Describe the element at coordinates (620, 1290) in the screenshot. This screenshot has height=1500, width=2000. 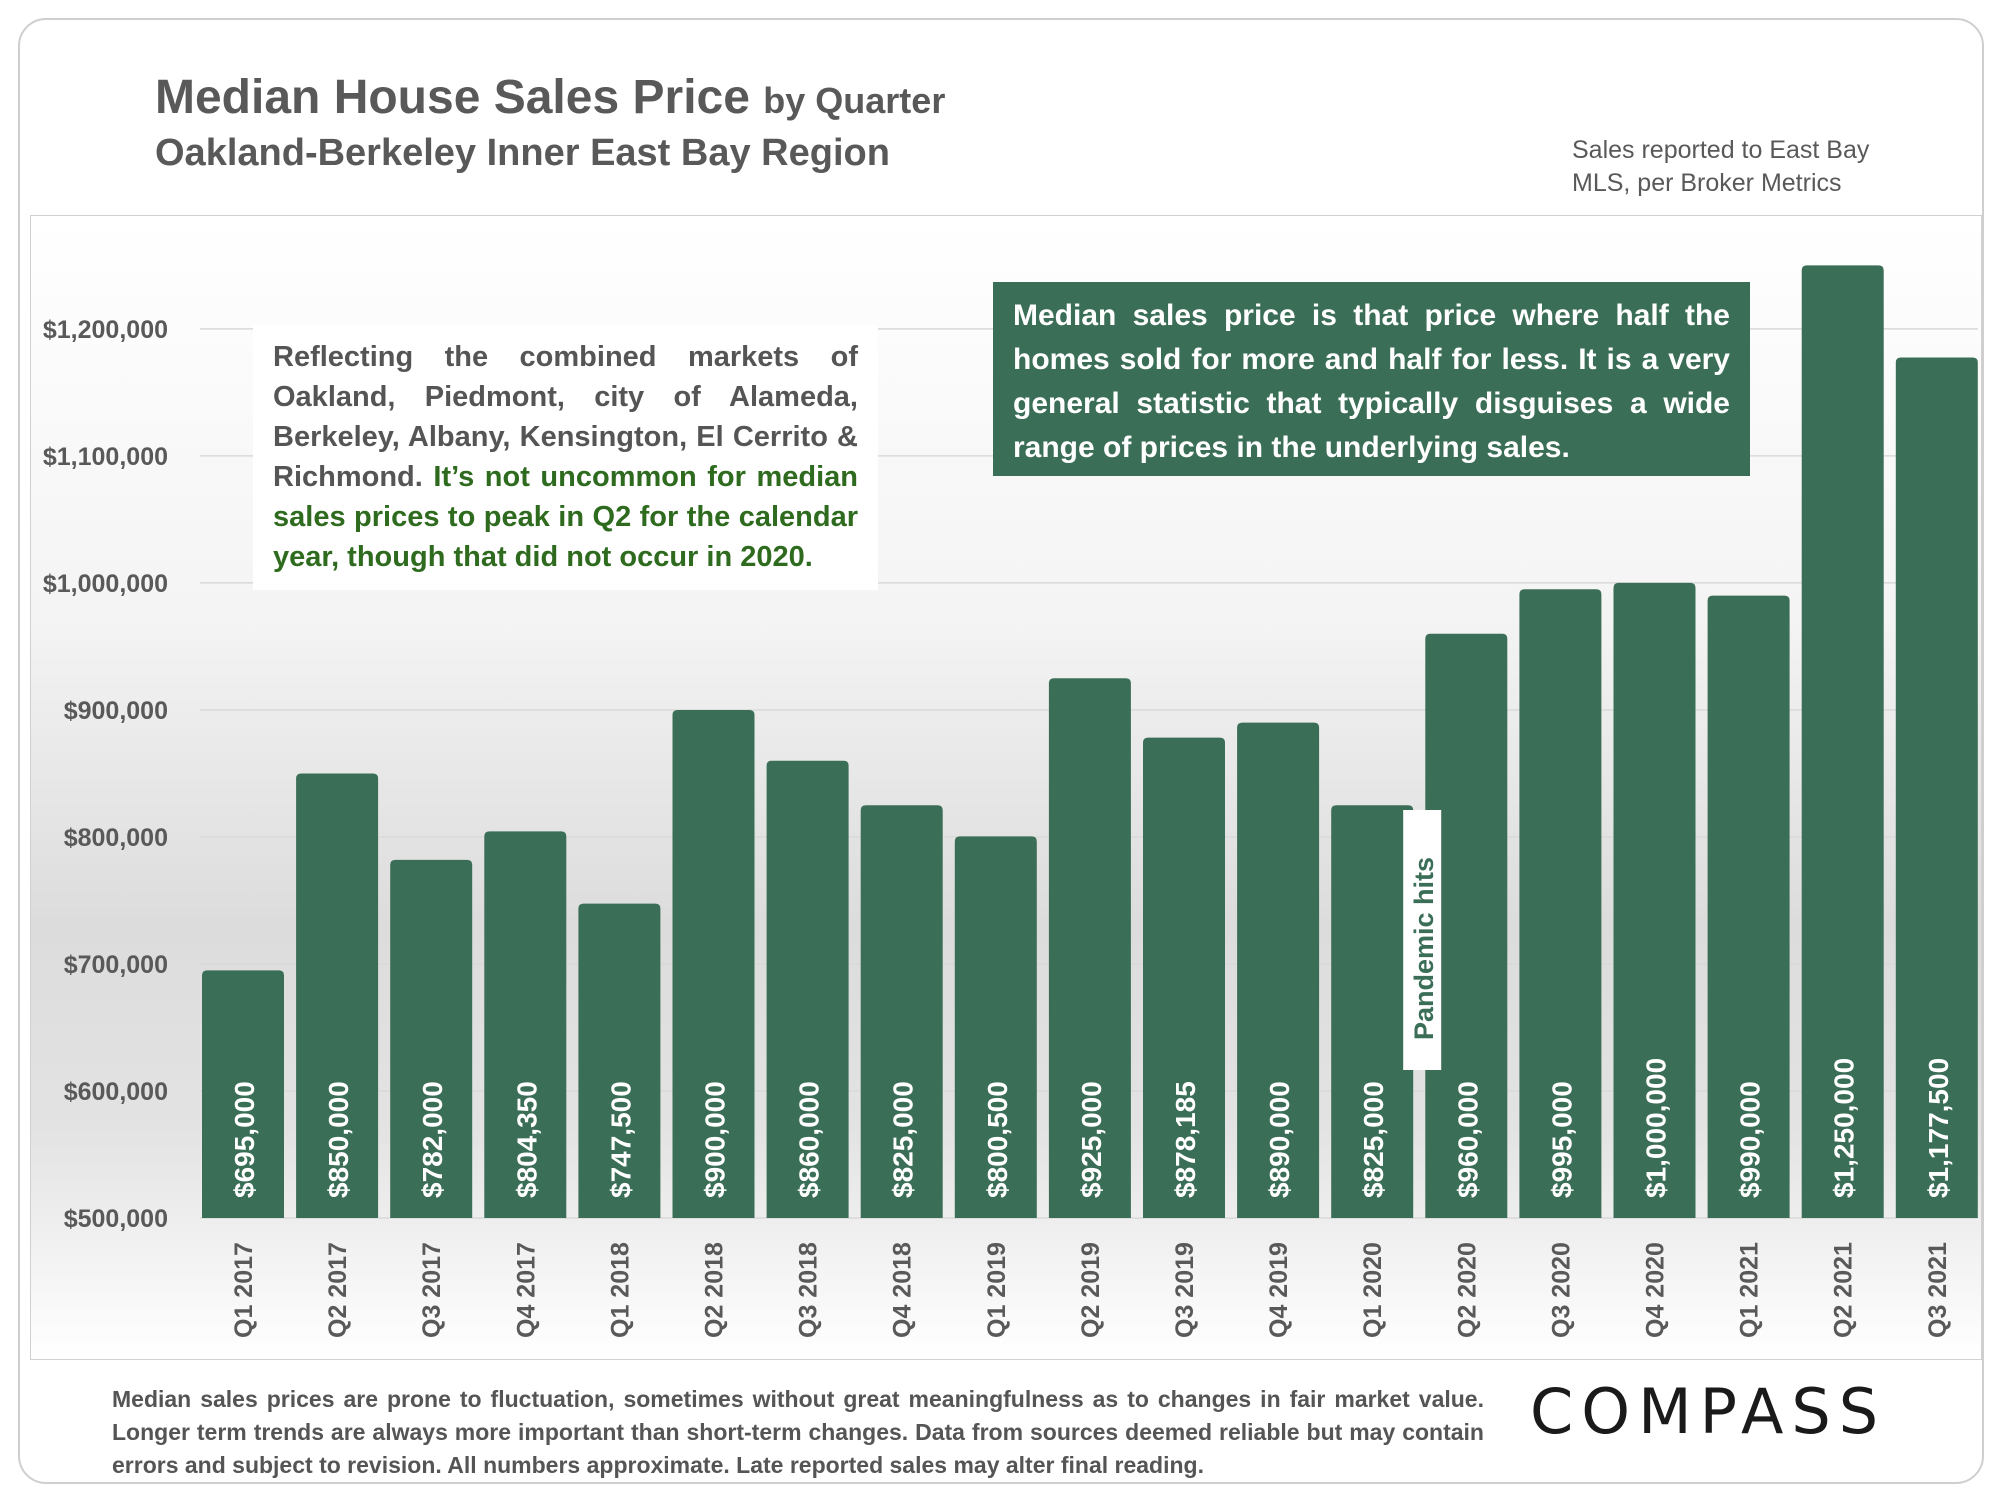
I see `x-tick-label: Q1 2018` at that location.